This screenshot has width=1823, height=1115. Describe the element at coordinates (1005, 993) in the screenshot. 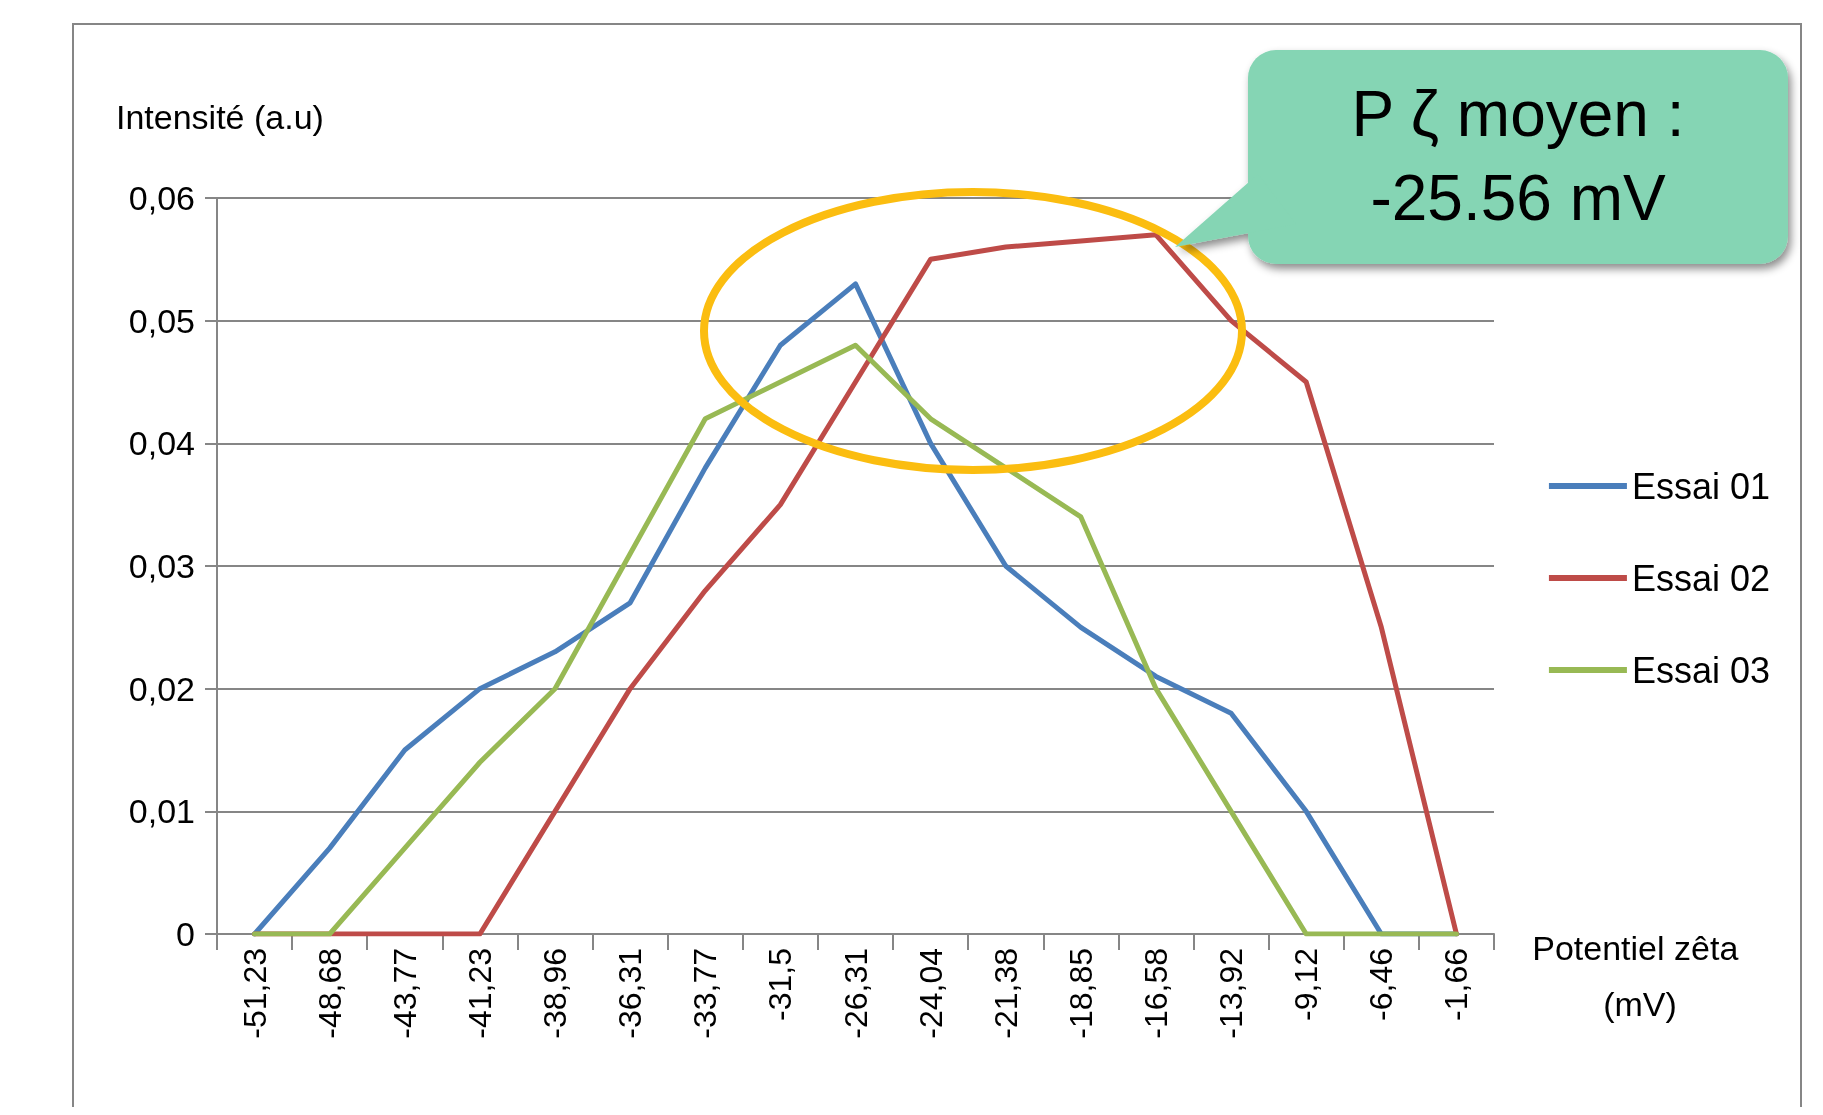

I see `x-tick-label: -21,38` at that location.